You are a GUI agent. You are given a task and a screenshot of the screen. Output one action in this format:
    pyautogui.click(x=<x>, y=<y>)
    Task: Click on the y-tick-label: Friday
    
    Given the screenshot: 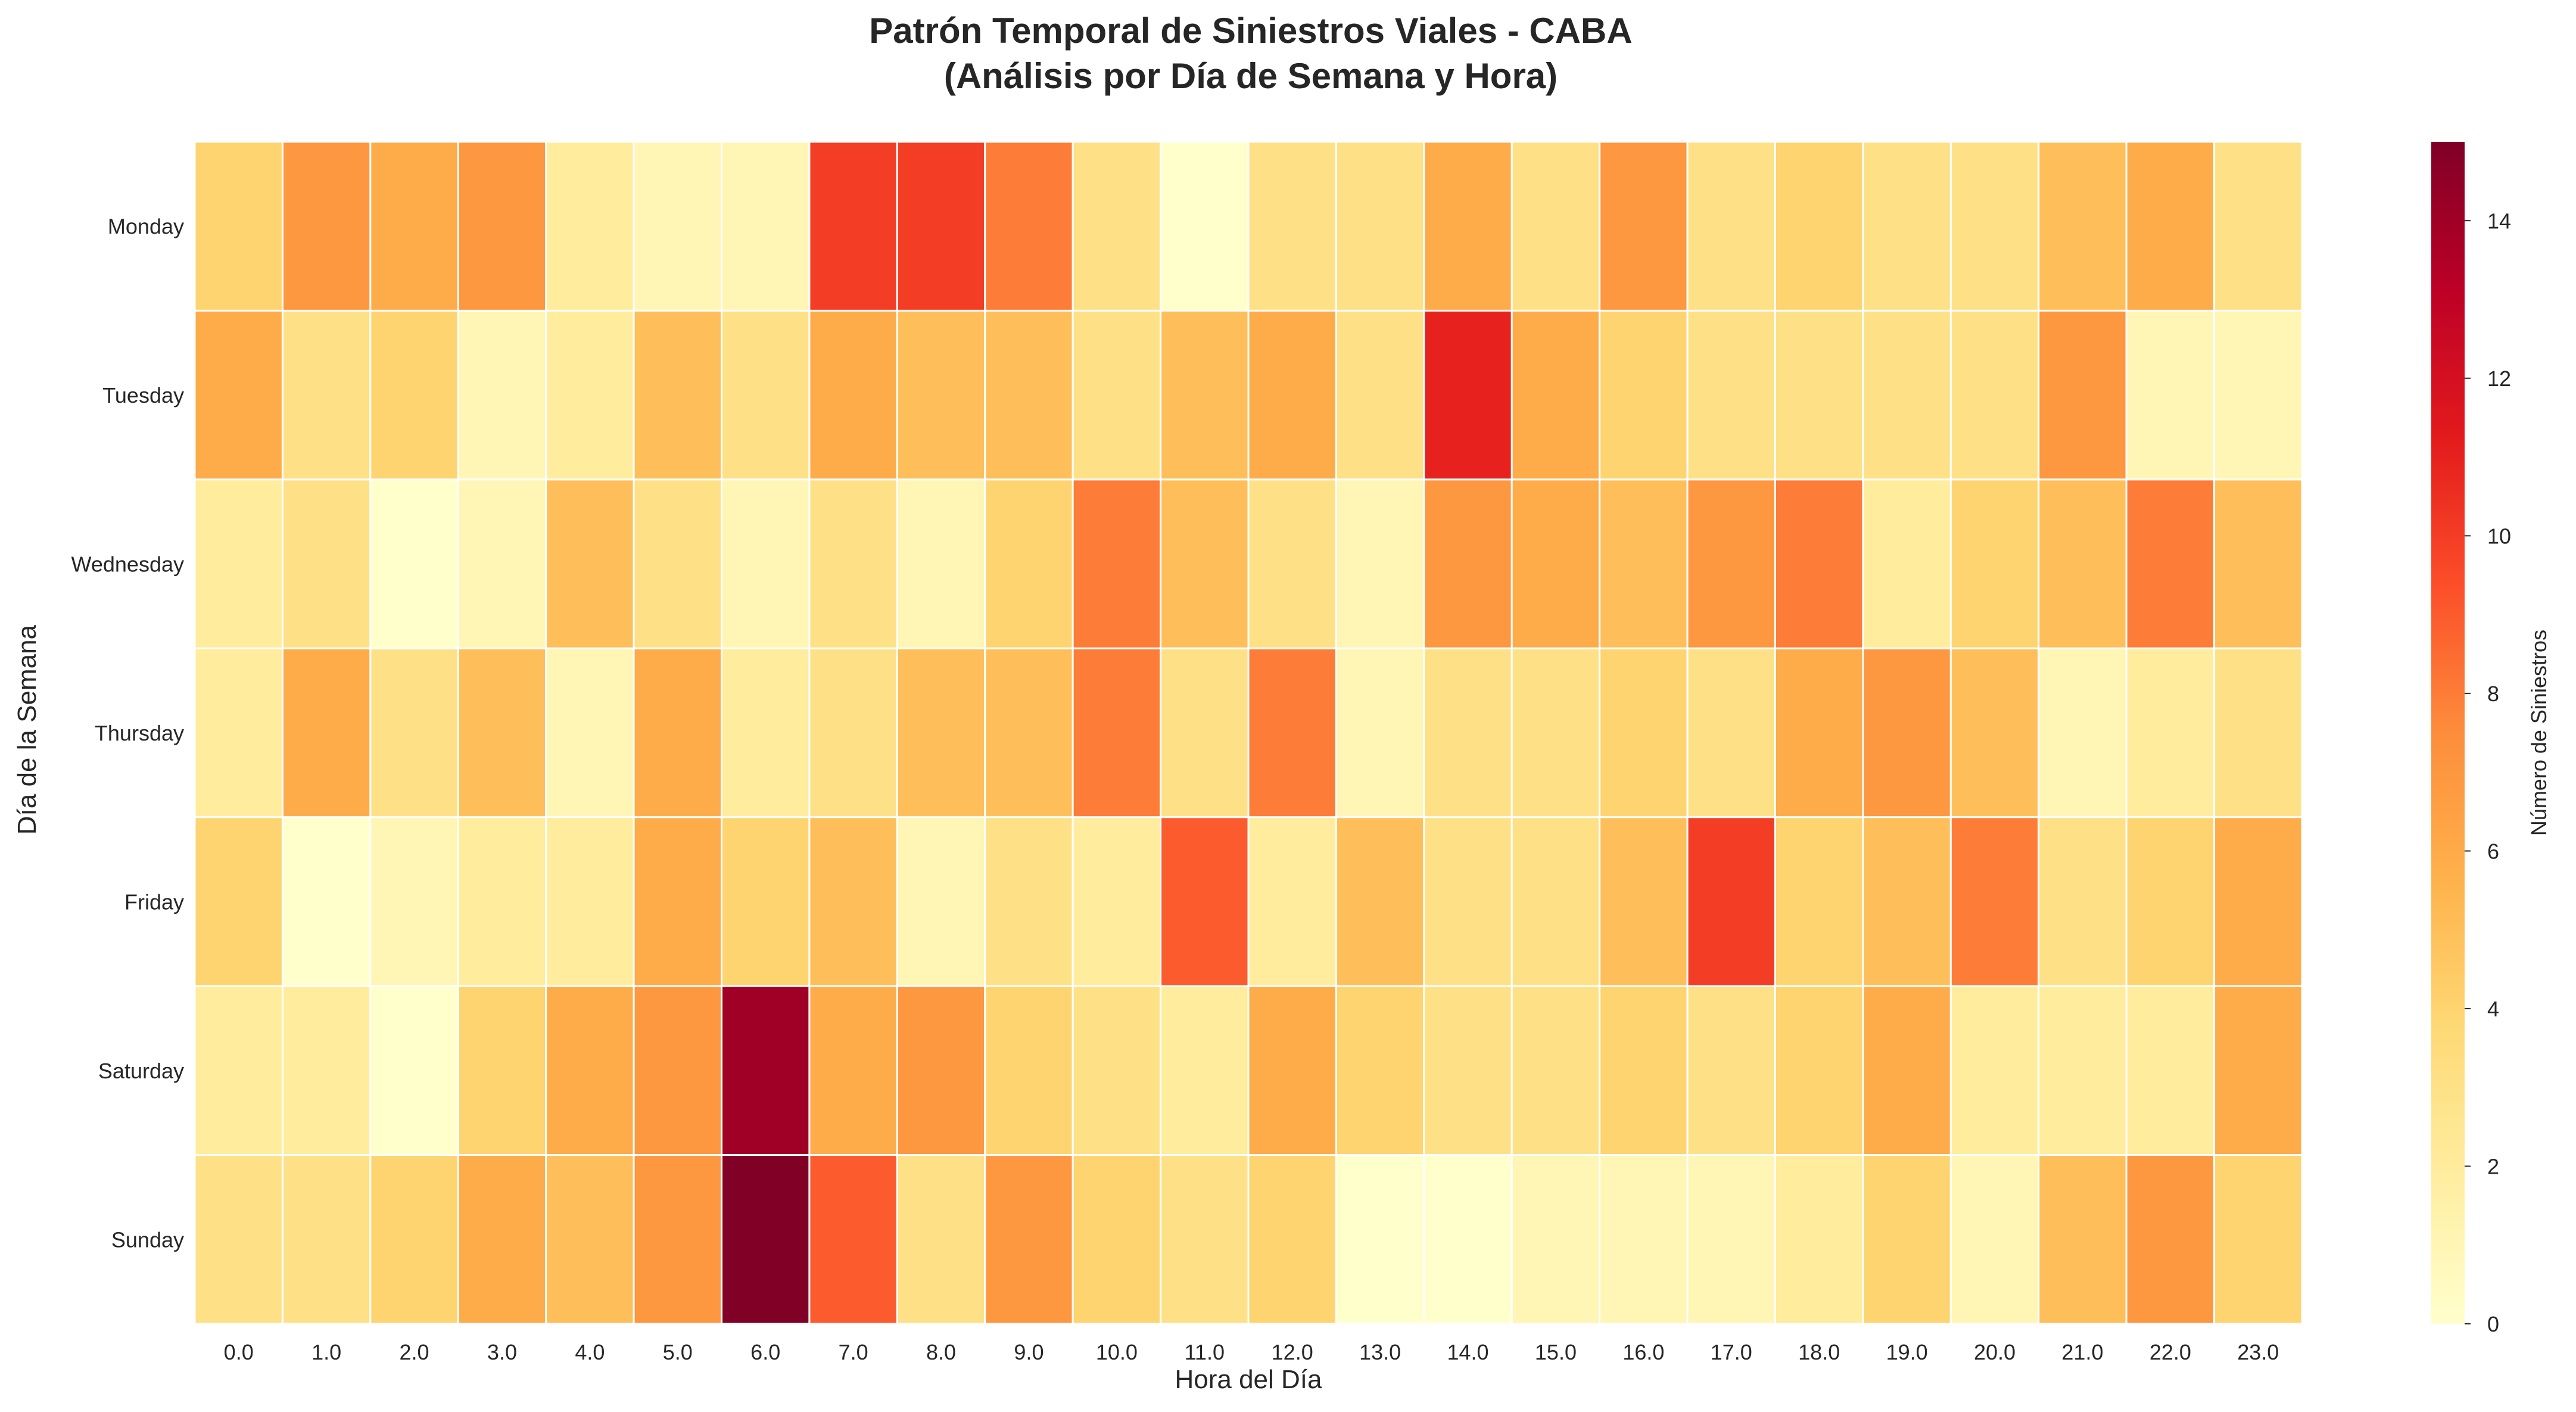 What is the action you would take?
    pyautogui.click(x=154, y=902)
    